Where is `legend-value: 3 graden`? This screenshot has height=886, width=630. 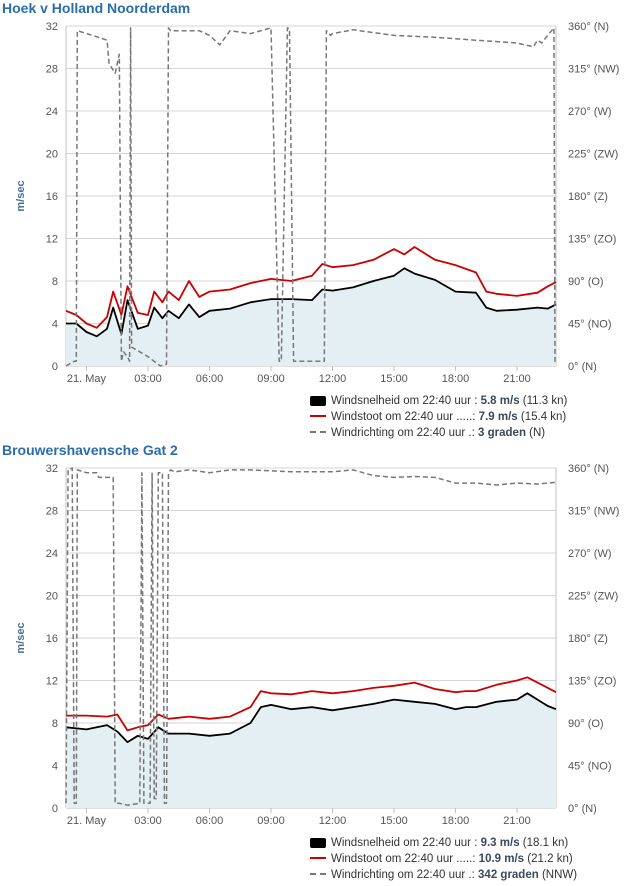 legend-value: 3 graden is located at coordinates (502, 433).